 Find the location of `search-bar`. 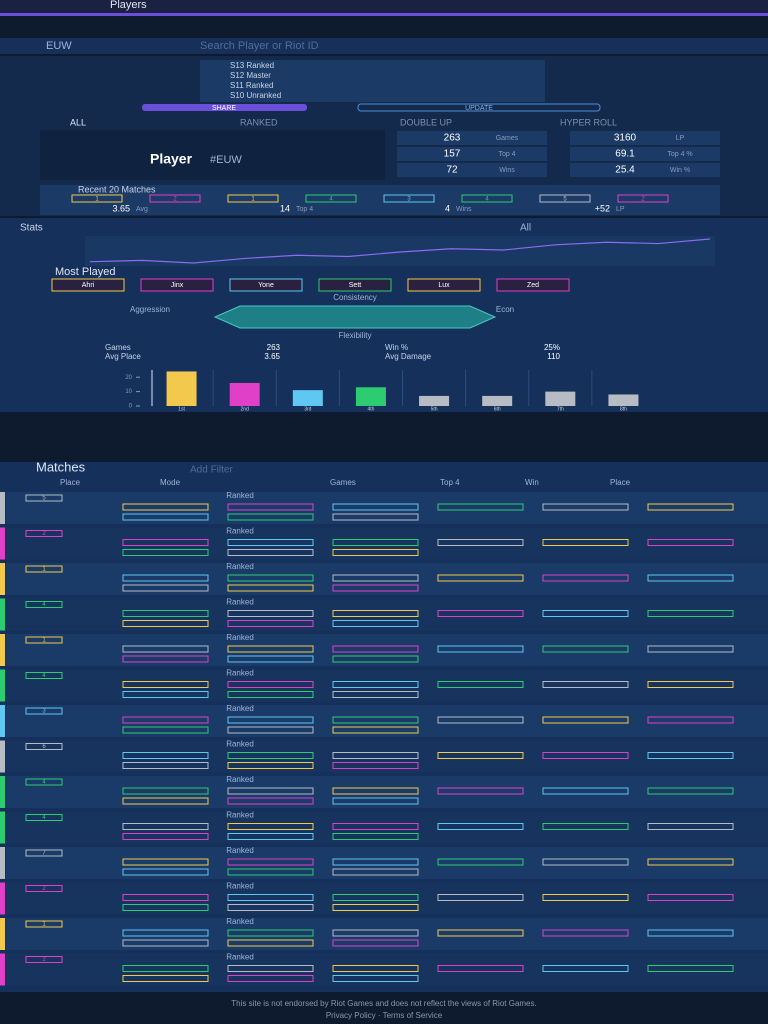

search-bar is located at coordinates (384, 46).